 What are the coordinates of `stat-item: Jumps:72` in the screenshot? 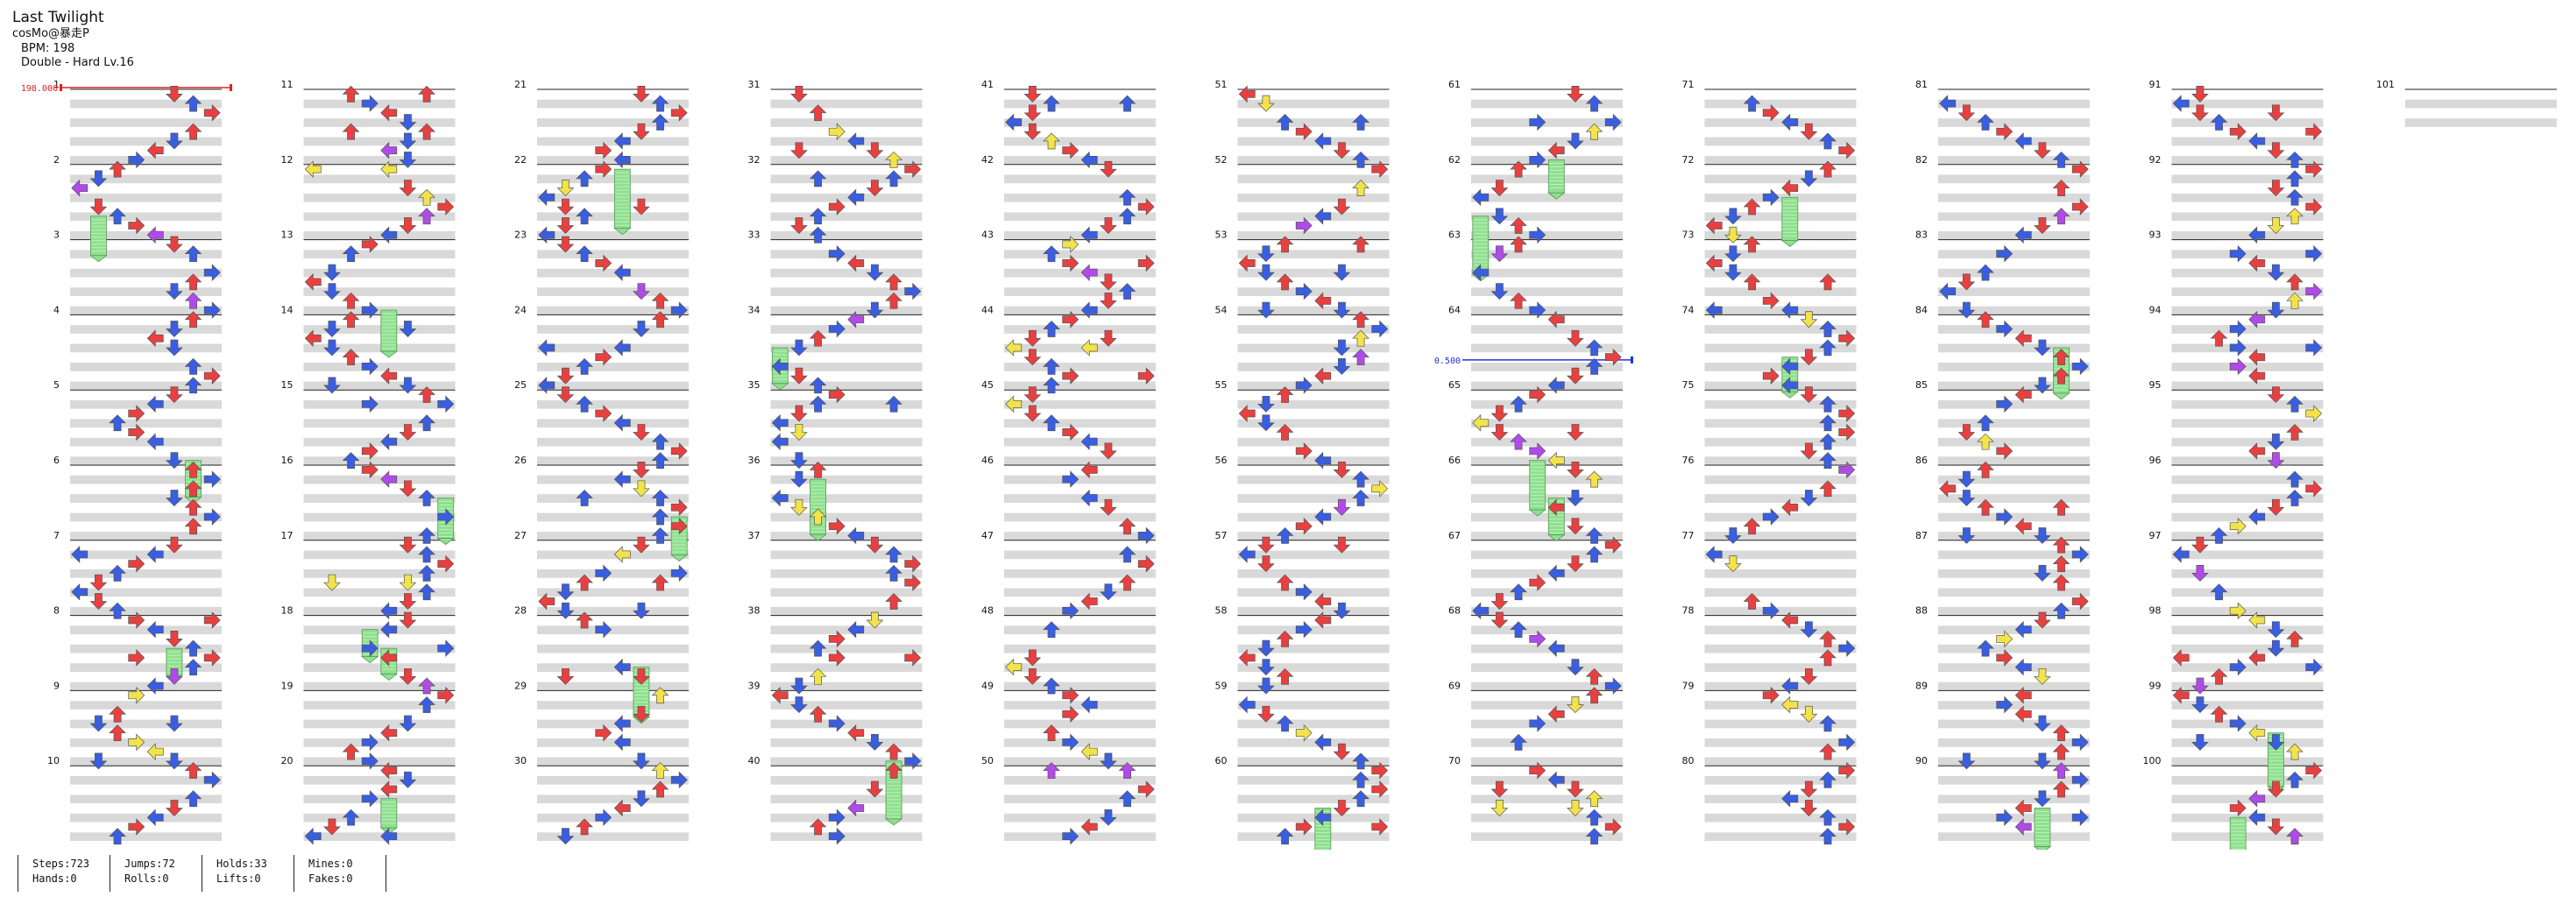 It's located at (149, 864).